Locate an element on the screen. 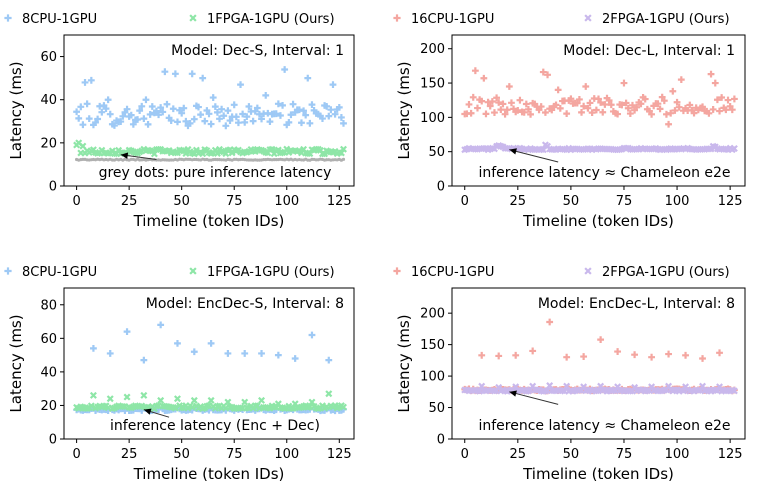 The width and height of the screenshot is (758, 503). legend-label: 2FPGA-1GPU (Ours) is located at coordinates (666, 19).